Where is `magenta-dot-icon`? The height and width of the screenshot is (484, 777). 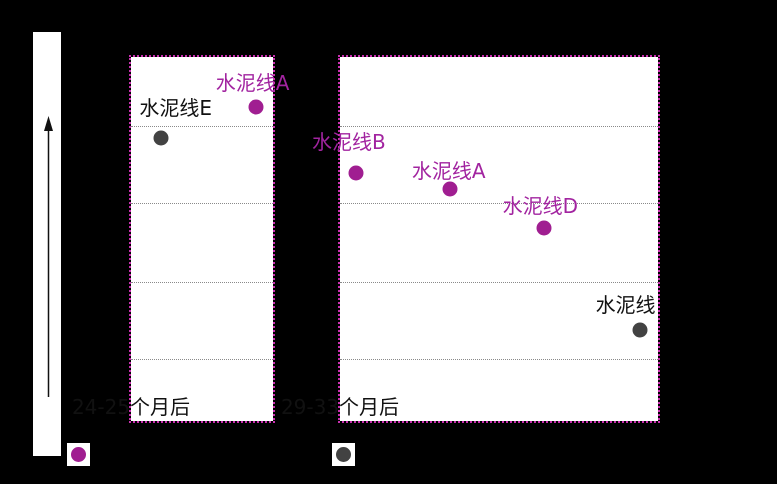 magenta-dot-icon is located at coordinates (78, 454).